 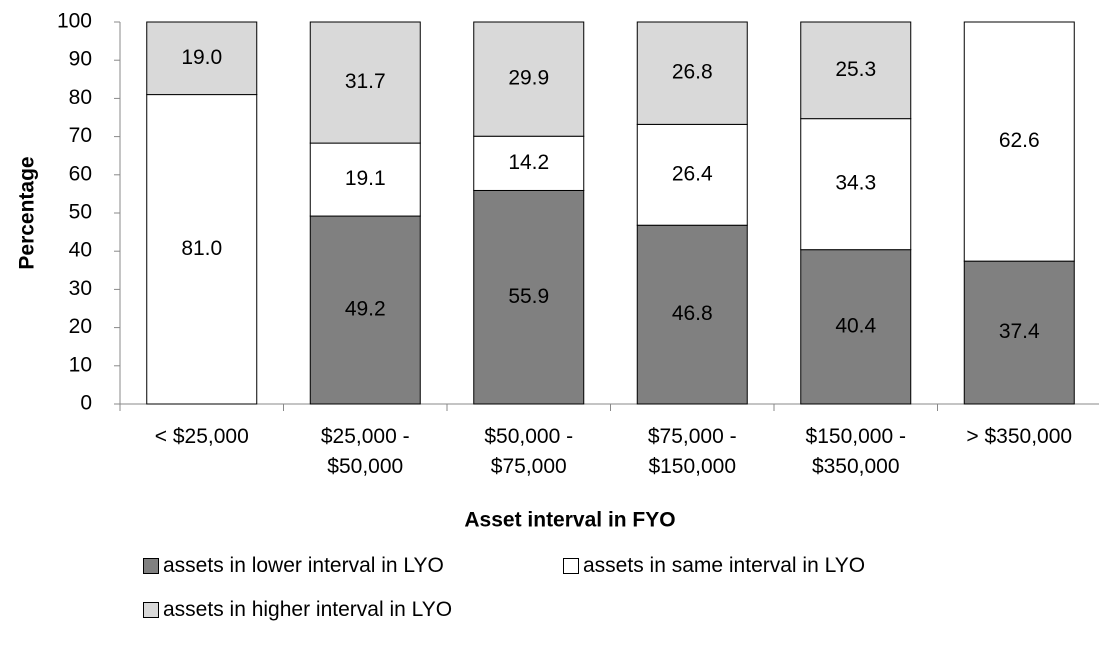 I want to click on x-tick-label: $75,000 - $150,000, so click(x=692, y=451).